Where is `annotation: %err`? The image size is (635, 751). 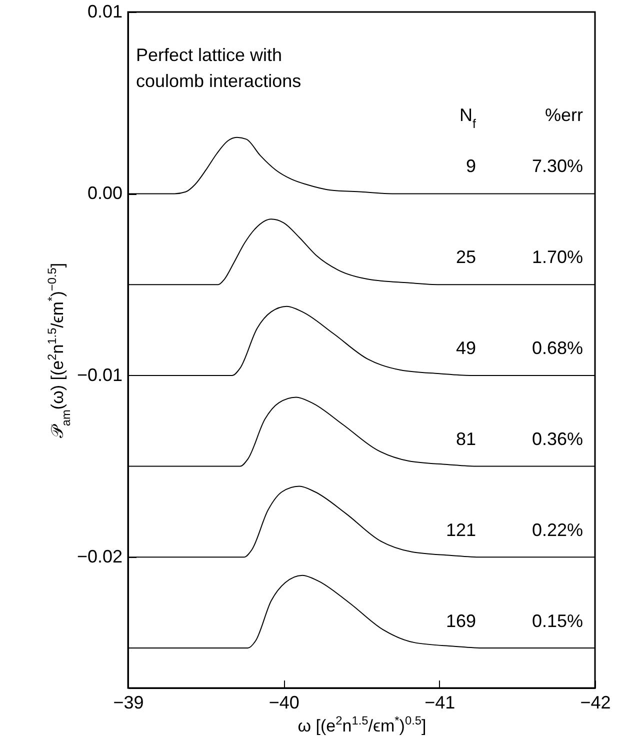 annotation: %err is located at coordinates (563, 115).